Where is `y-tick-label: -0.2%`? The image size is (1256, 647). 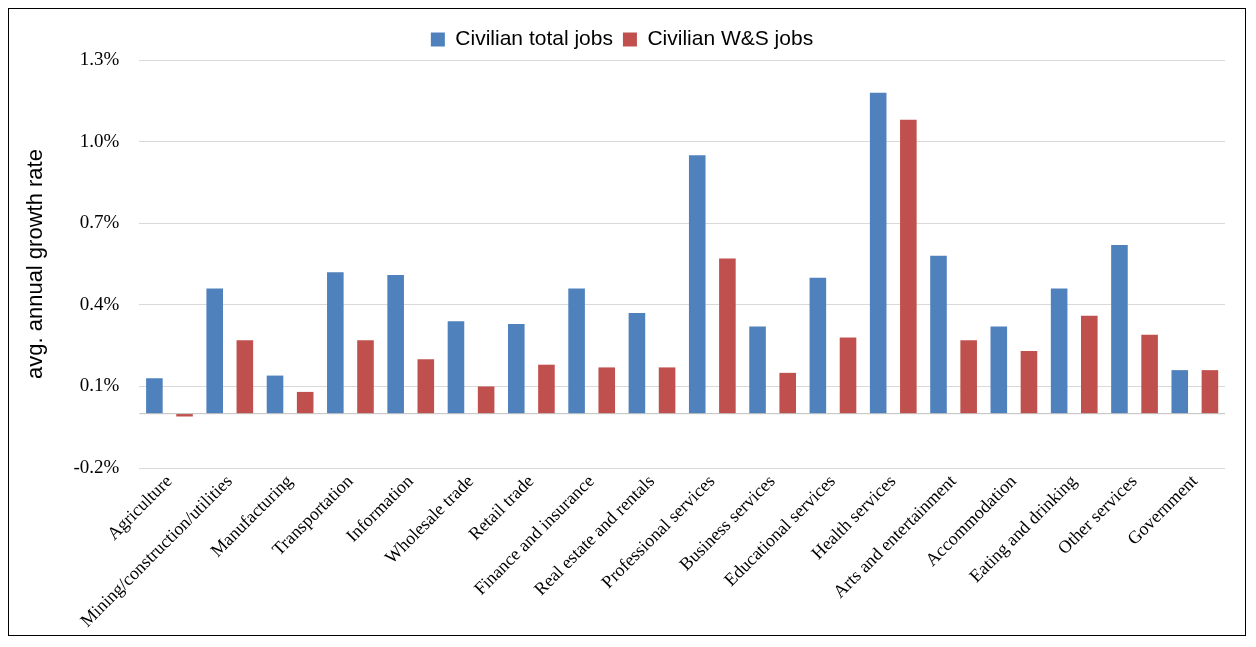 y-tick-label: -0.2% is located at coordinates (96, 467).